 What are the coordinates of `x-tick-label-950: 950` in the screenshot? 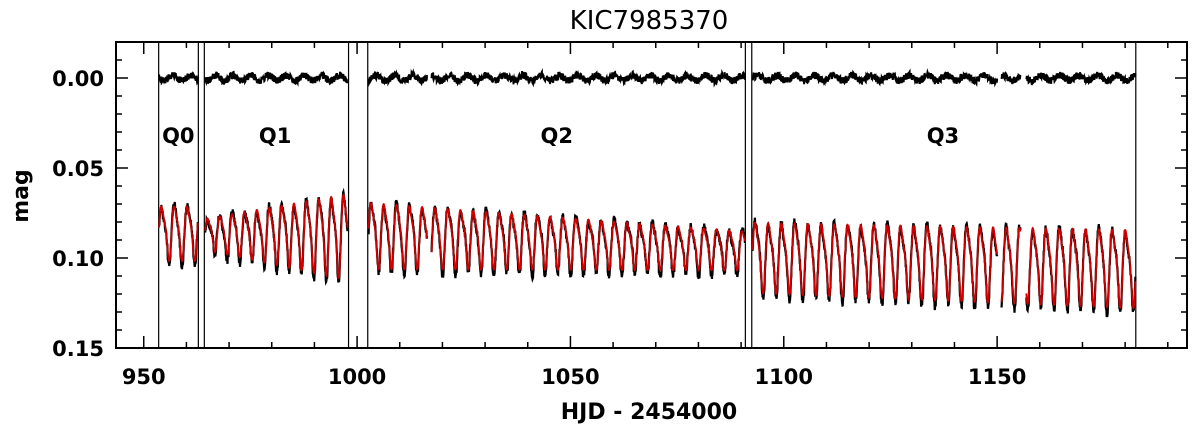 It's located at (144, 377).